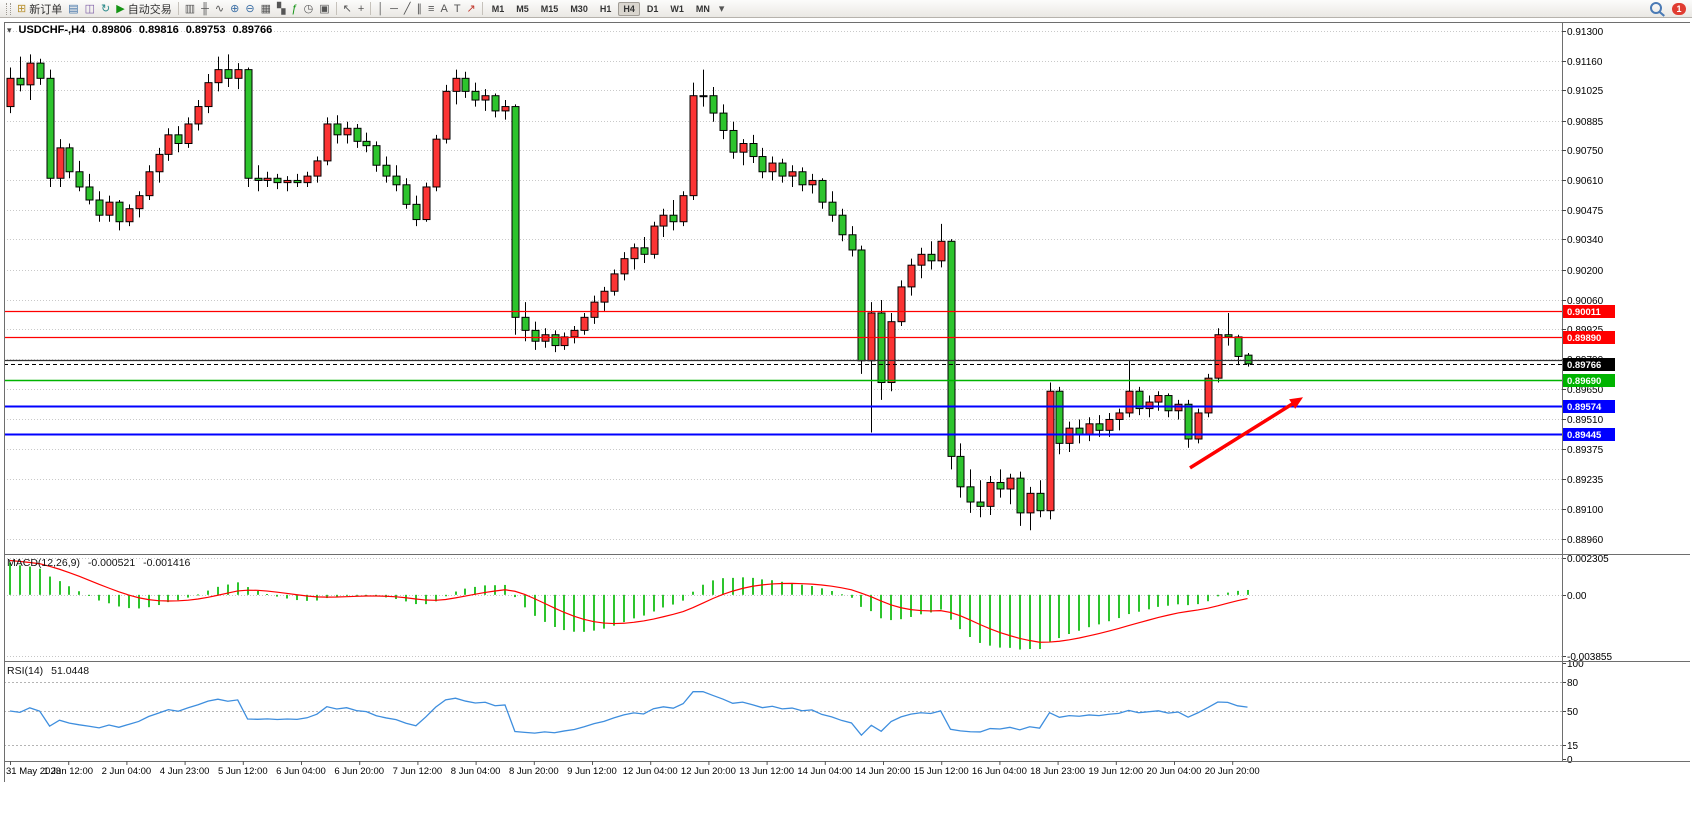 This screenshot has height=838, width=1692. What do you see at coordinates (234, 9) in the screenshot?
I see `zoom-in-button: ⊕` at bounding box center [234, 9].